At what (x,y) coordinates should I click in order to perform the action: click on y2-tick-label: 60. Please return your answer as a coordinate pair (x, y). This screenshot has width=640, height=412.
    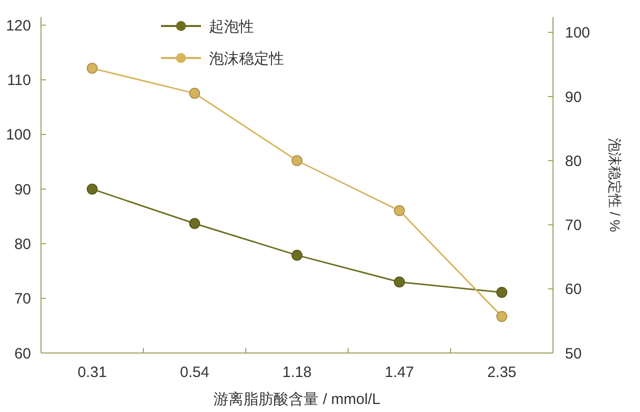
    Looking at the image, I should click on (573, 289).